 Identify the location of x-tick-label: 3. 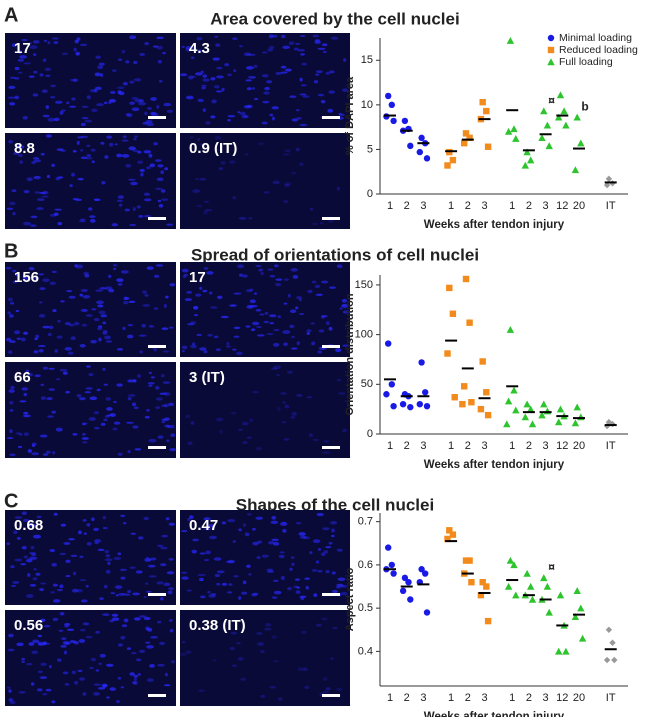
(484, 206).